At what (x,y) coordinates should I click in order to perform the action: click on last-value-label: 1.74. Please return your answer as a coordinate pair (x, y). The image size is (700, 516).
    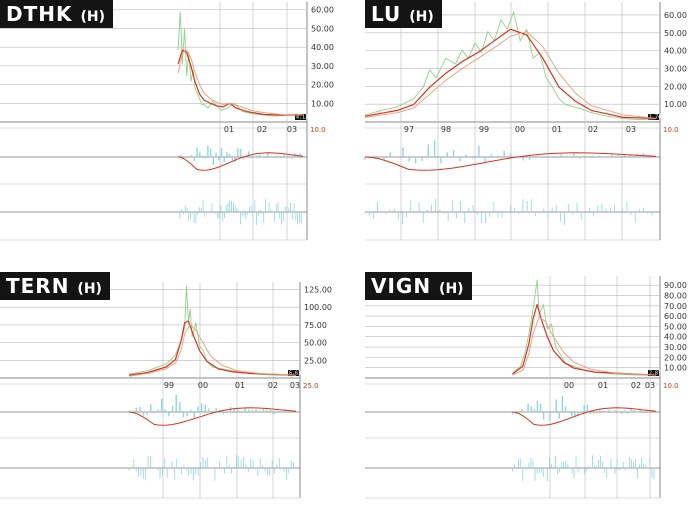
    Looking at the image, I should click on (655, 118).